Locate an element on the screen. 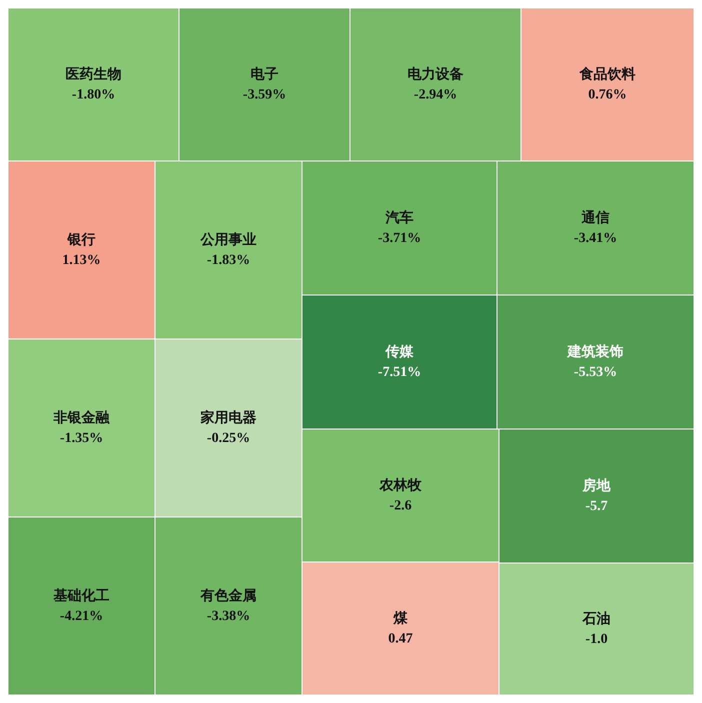 The image size is (702, 703). category-label: 农林牧 is located at coordinates (400, 486).